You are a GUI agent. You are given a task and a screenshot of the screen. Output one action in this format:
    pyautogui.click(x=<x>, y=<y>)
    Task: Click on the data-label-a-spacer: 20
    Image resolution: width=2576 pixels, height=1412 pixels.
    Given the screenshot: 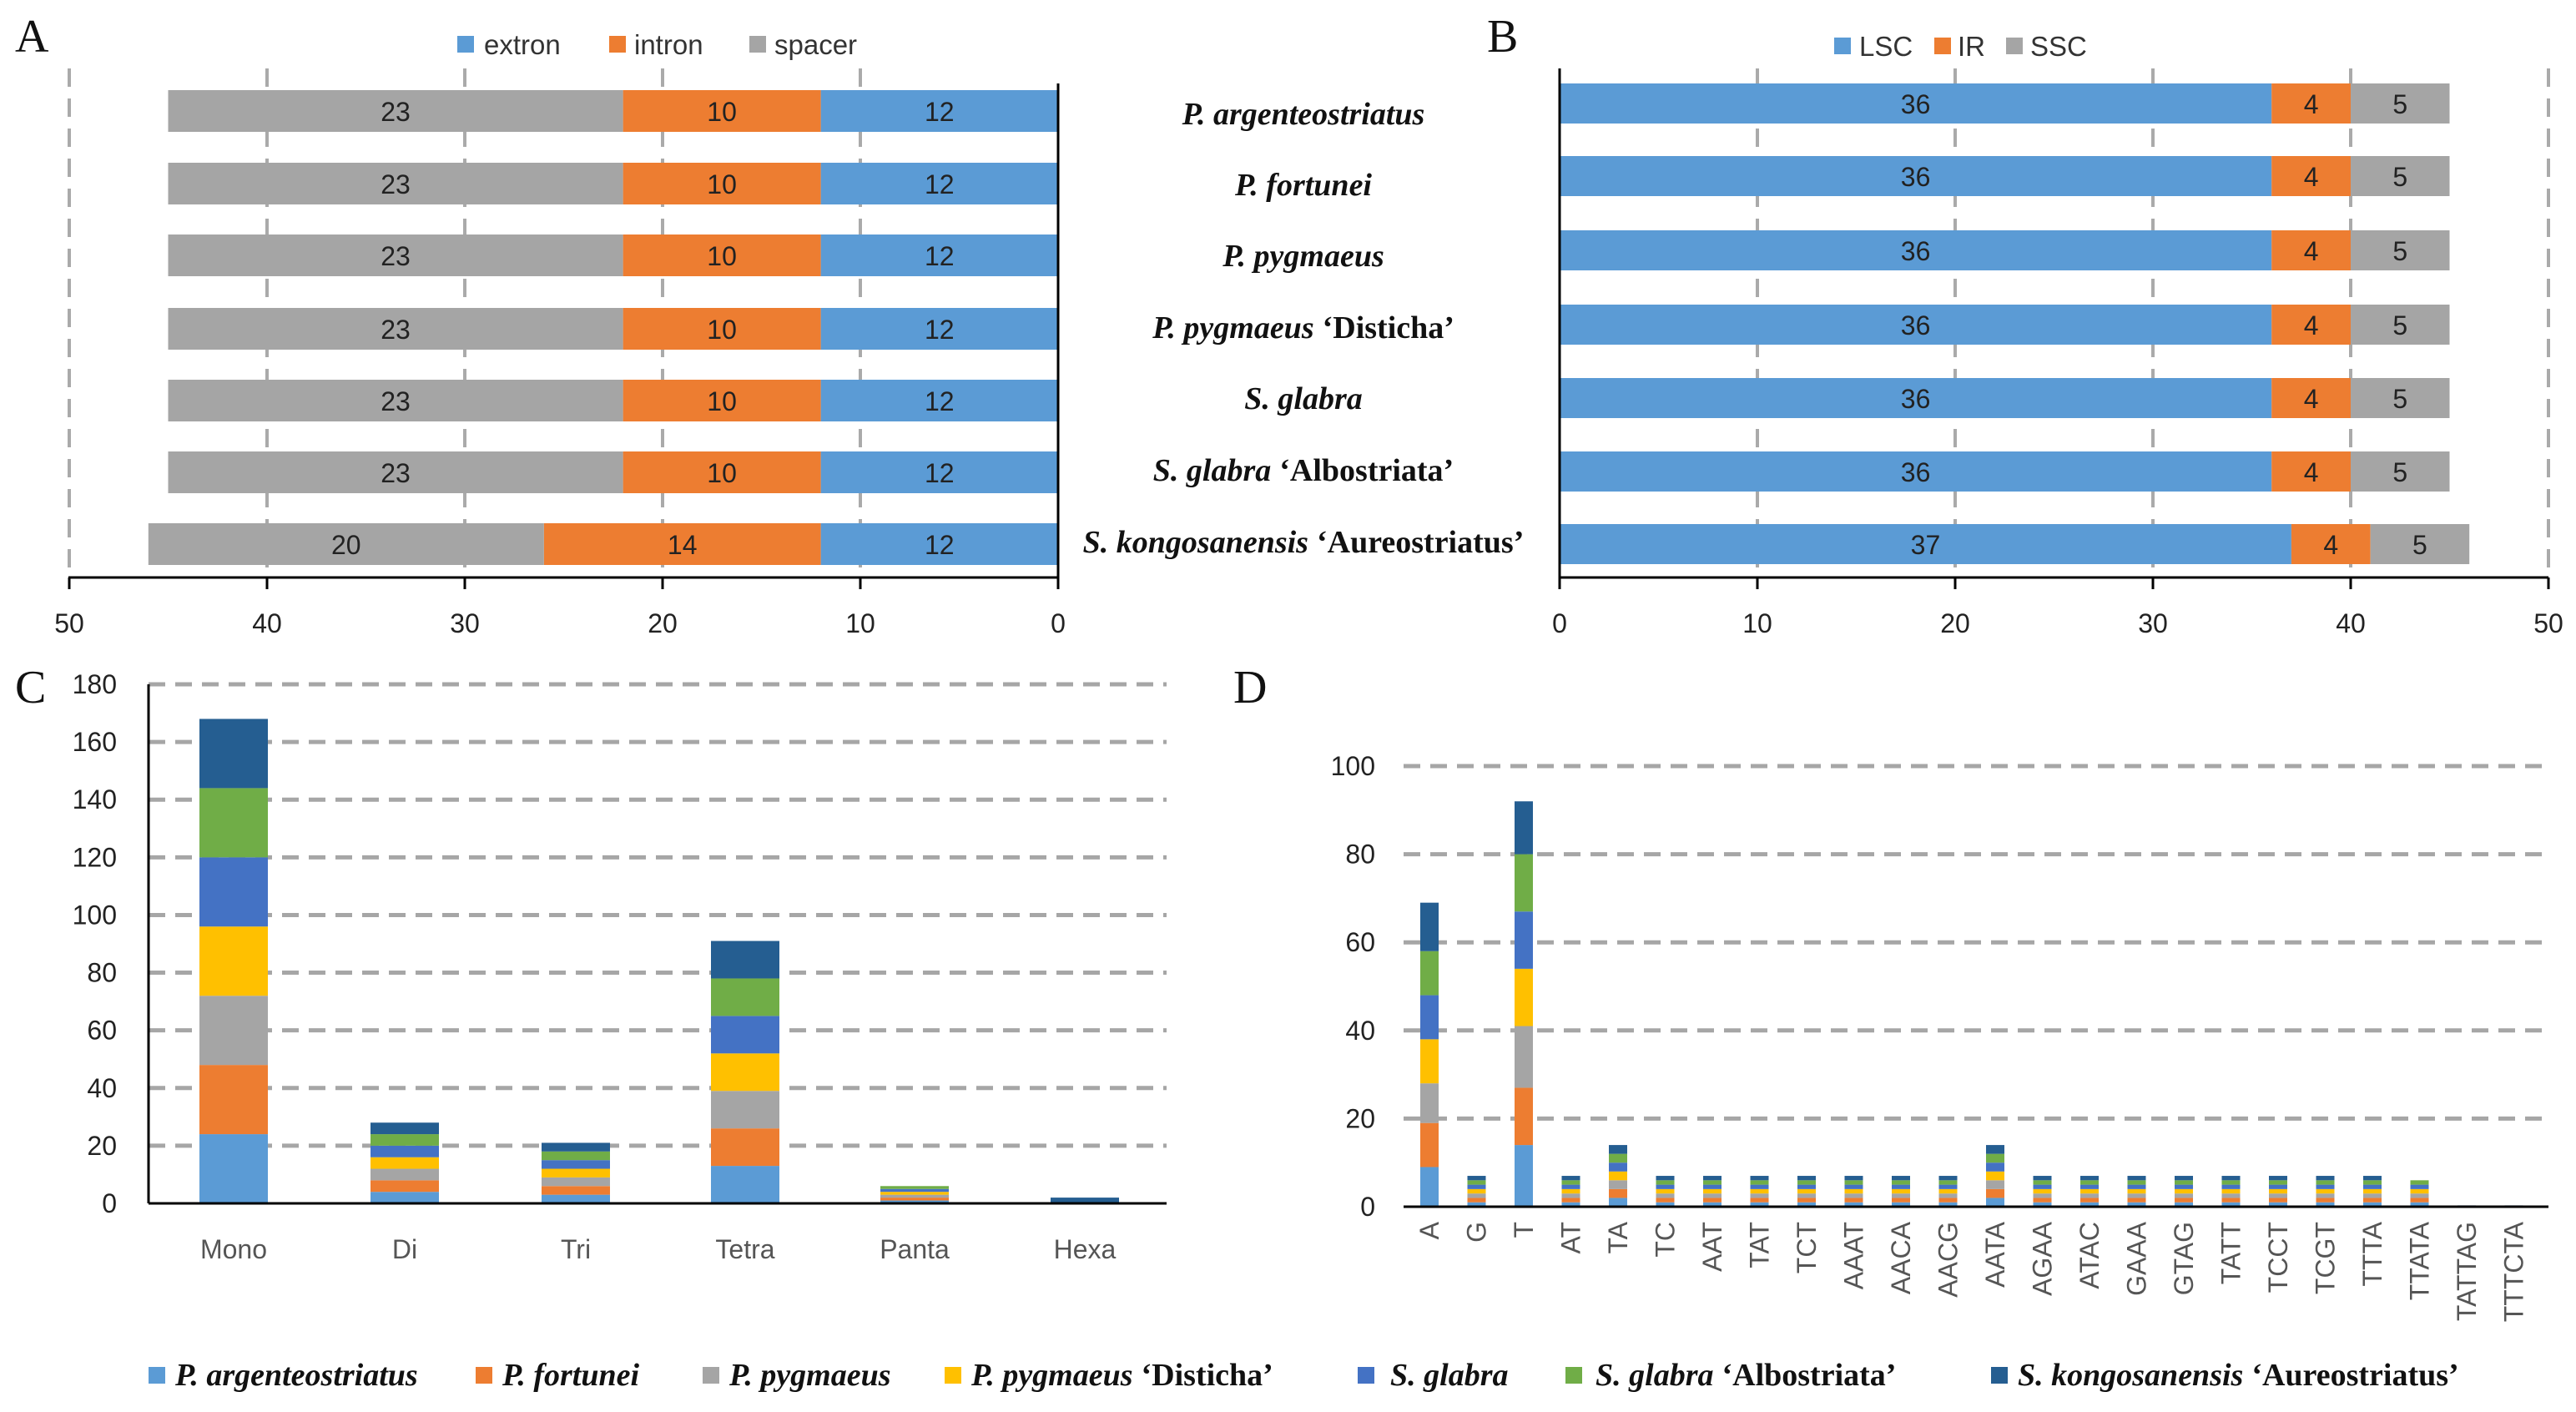 What is the action you would take?
    pyautogui.click(x=346, y=545)
    